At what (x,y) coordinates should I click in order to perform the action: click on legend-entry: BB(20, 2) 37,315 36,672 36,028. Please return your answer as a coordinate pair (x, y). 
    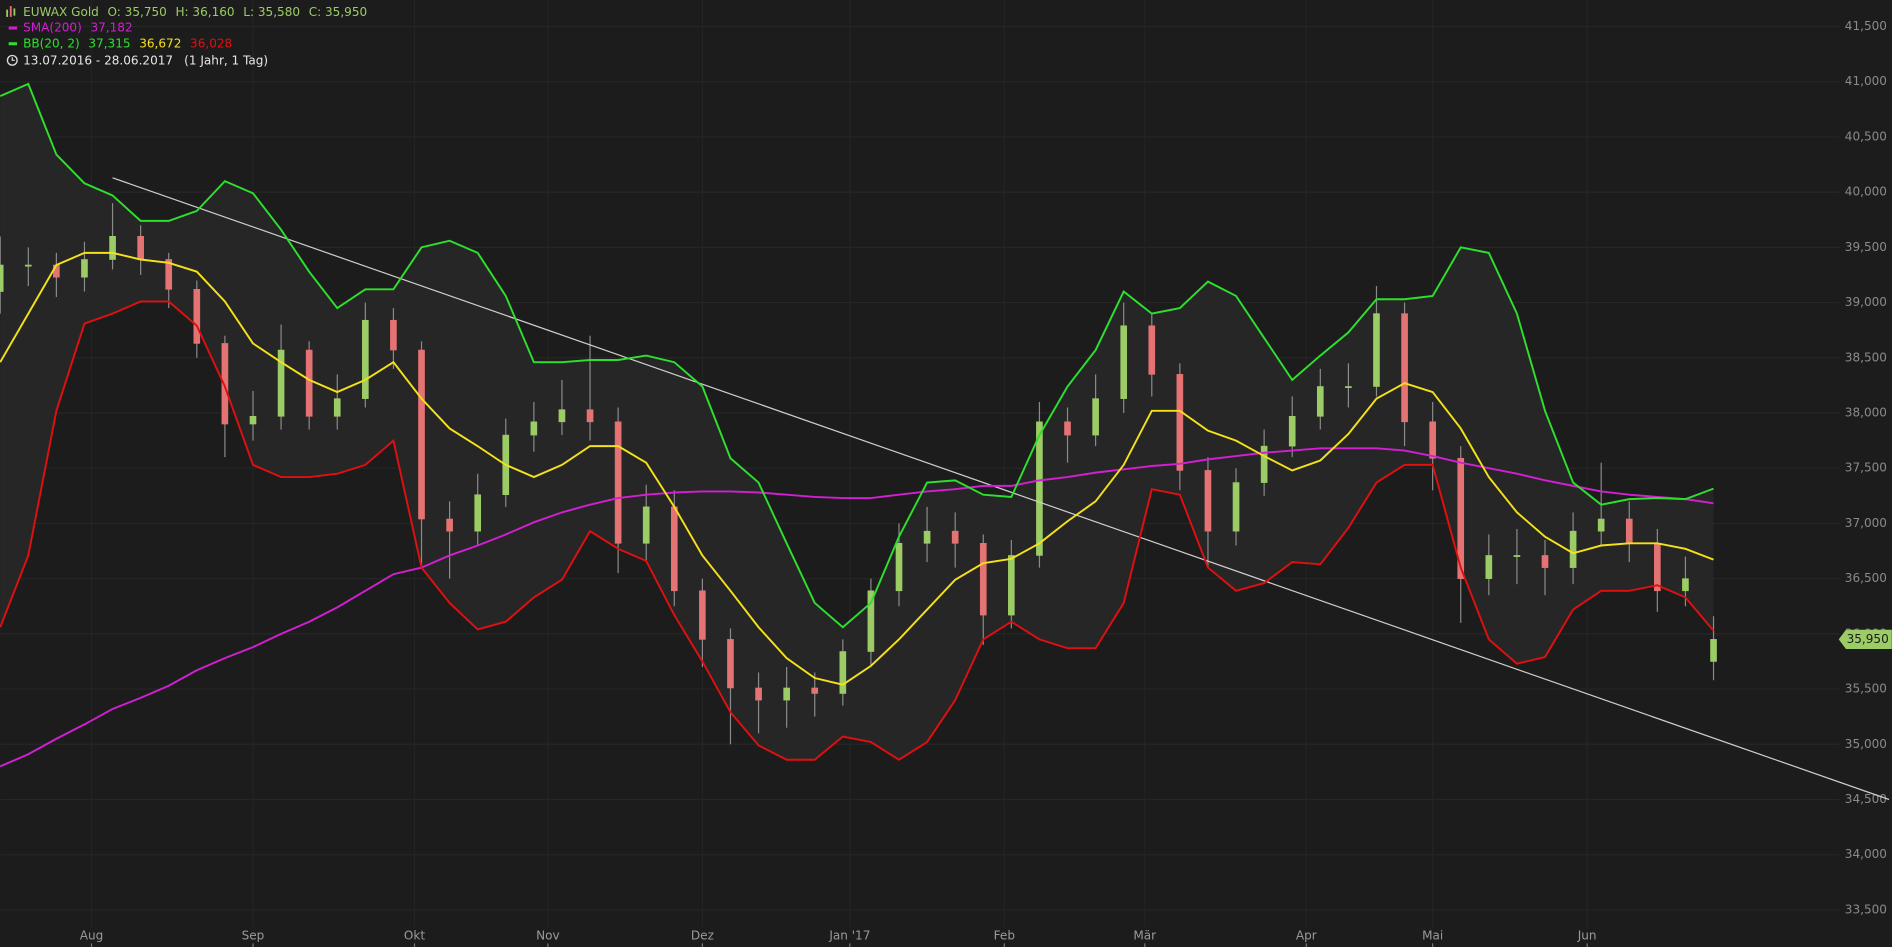
    Looking at the image, I should click on (127, 43).